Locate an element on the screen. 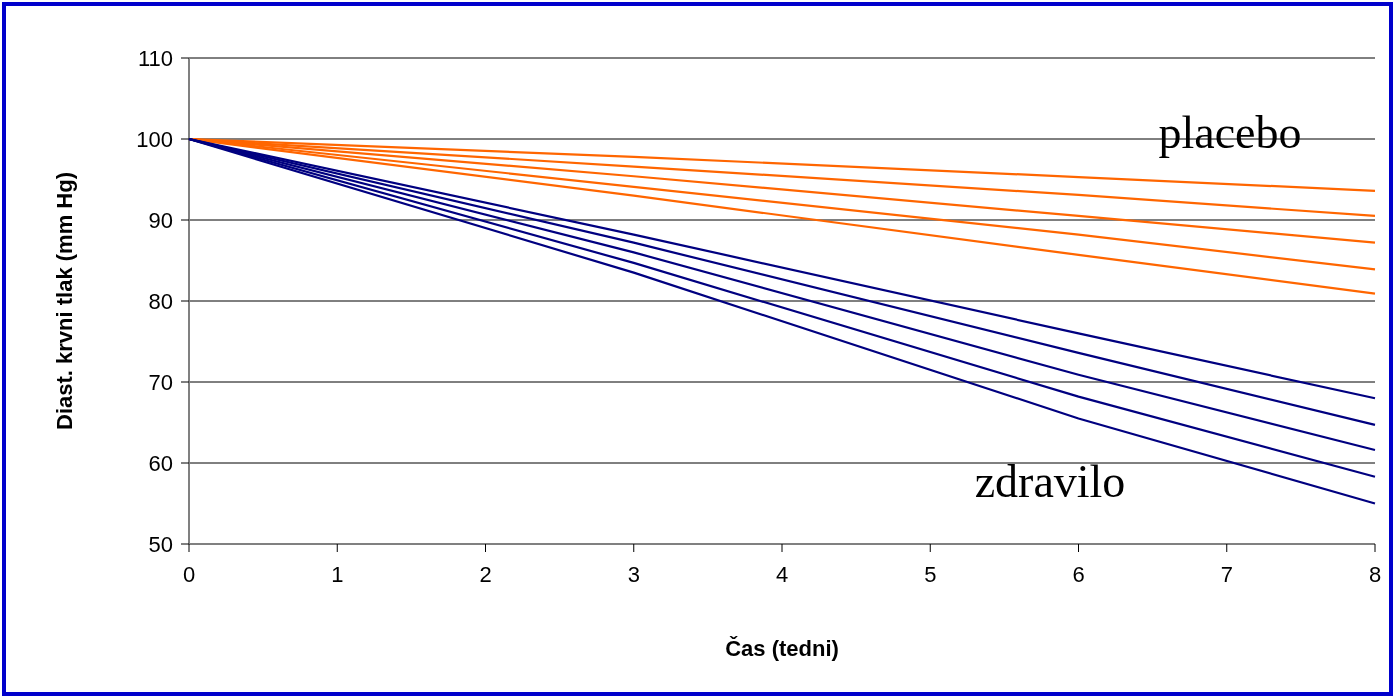 The image size is (1395, 698). y-axis-title: Diast. krvni tlak (mm Hg) is located at coordinates (64, 301).